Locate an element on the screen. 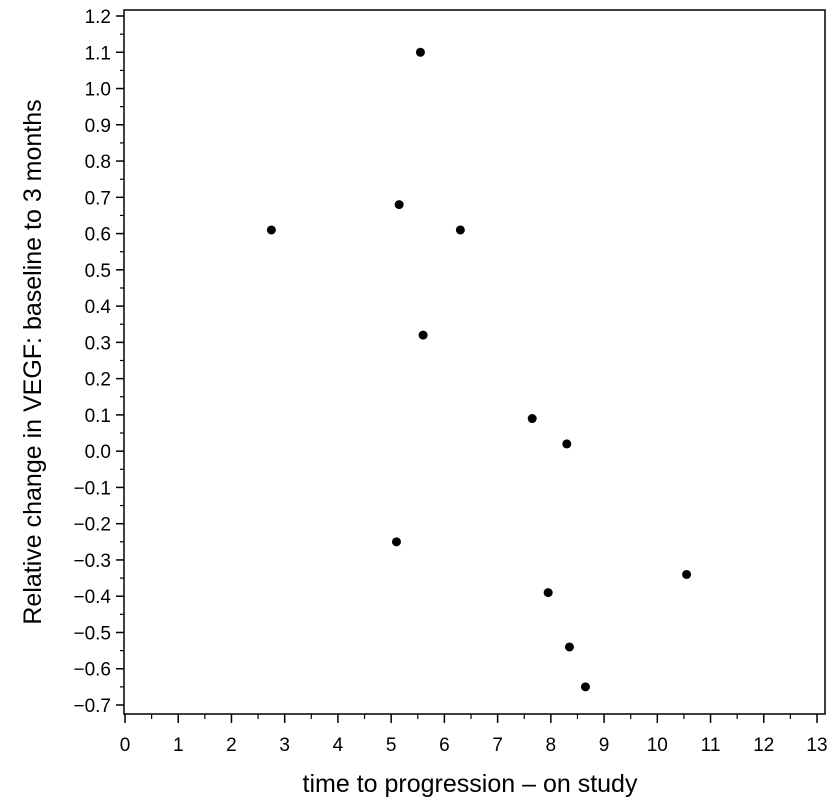  x-tick-label: 2 is located at coordinates (231, 745).